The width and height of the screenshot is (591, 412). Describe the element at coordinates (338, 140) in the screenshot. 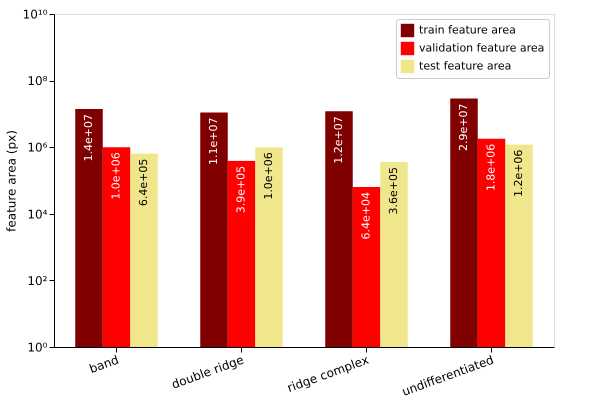

I see `data-label: 1.2e+07` at that location.